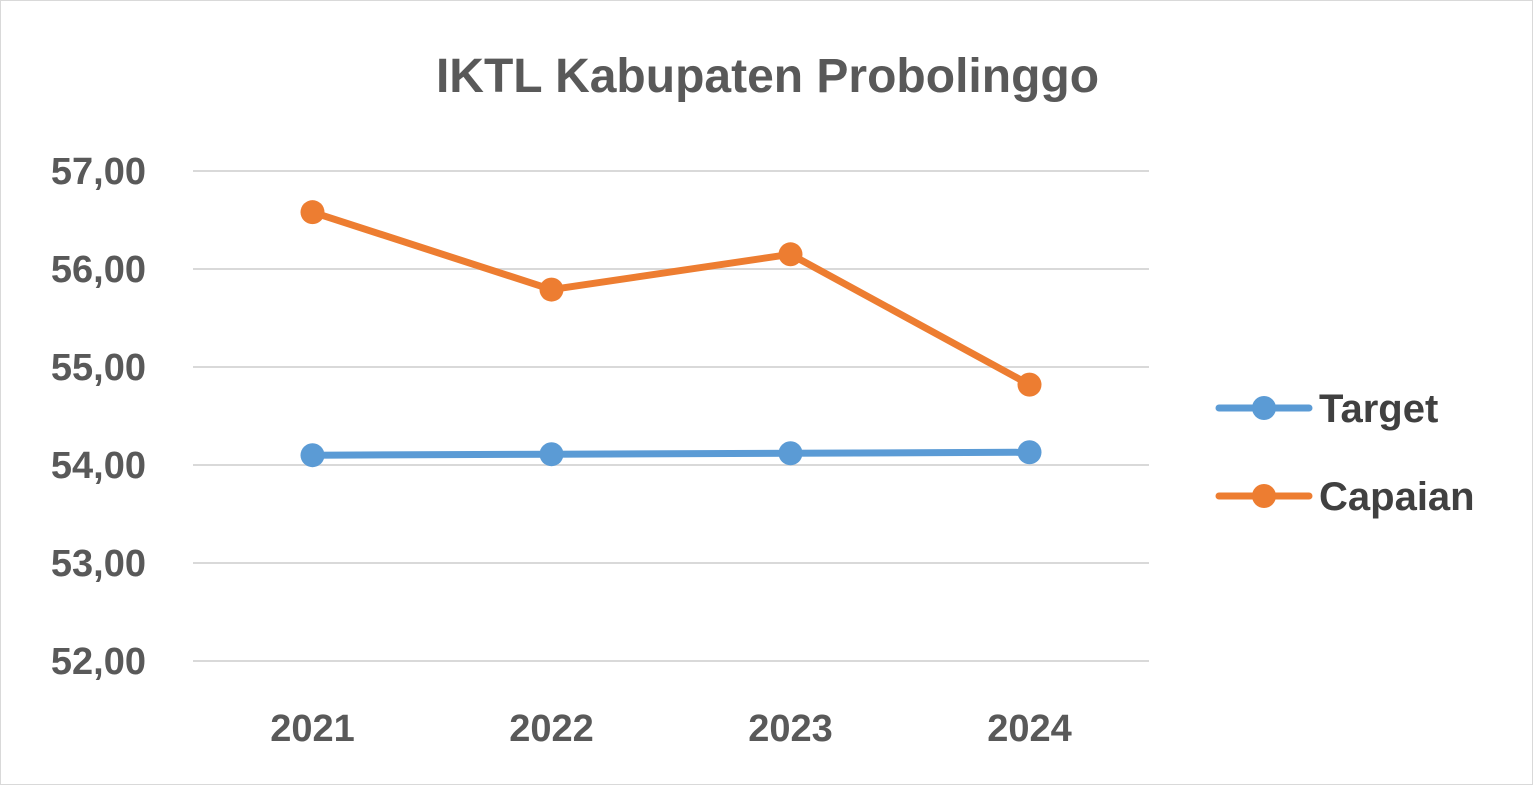  I want to click on legend-label: Capaian, so click(1397, 497).